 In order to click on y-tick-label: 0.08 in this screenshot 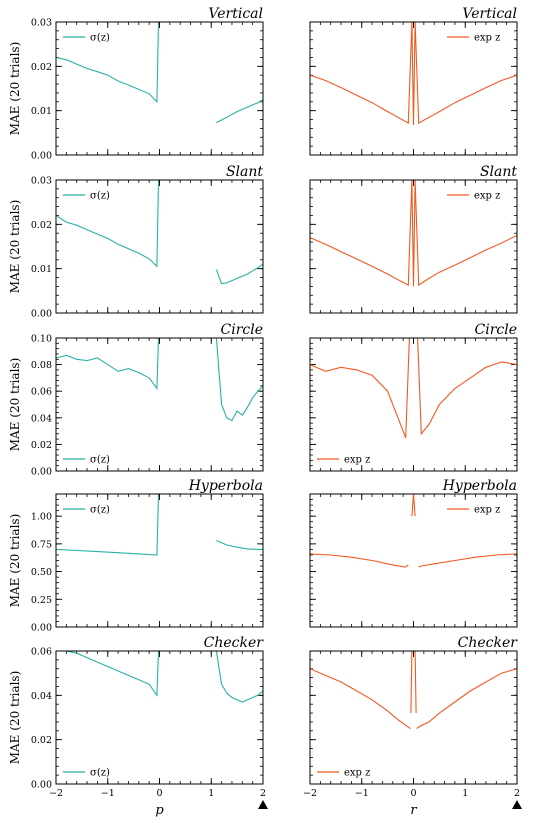, I will do `click(41, 365)`.